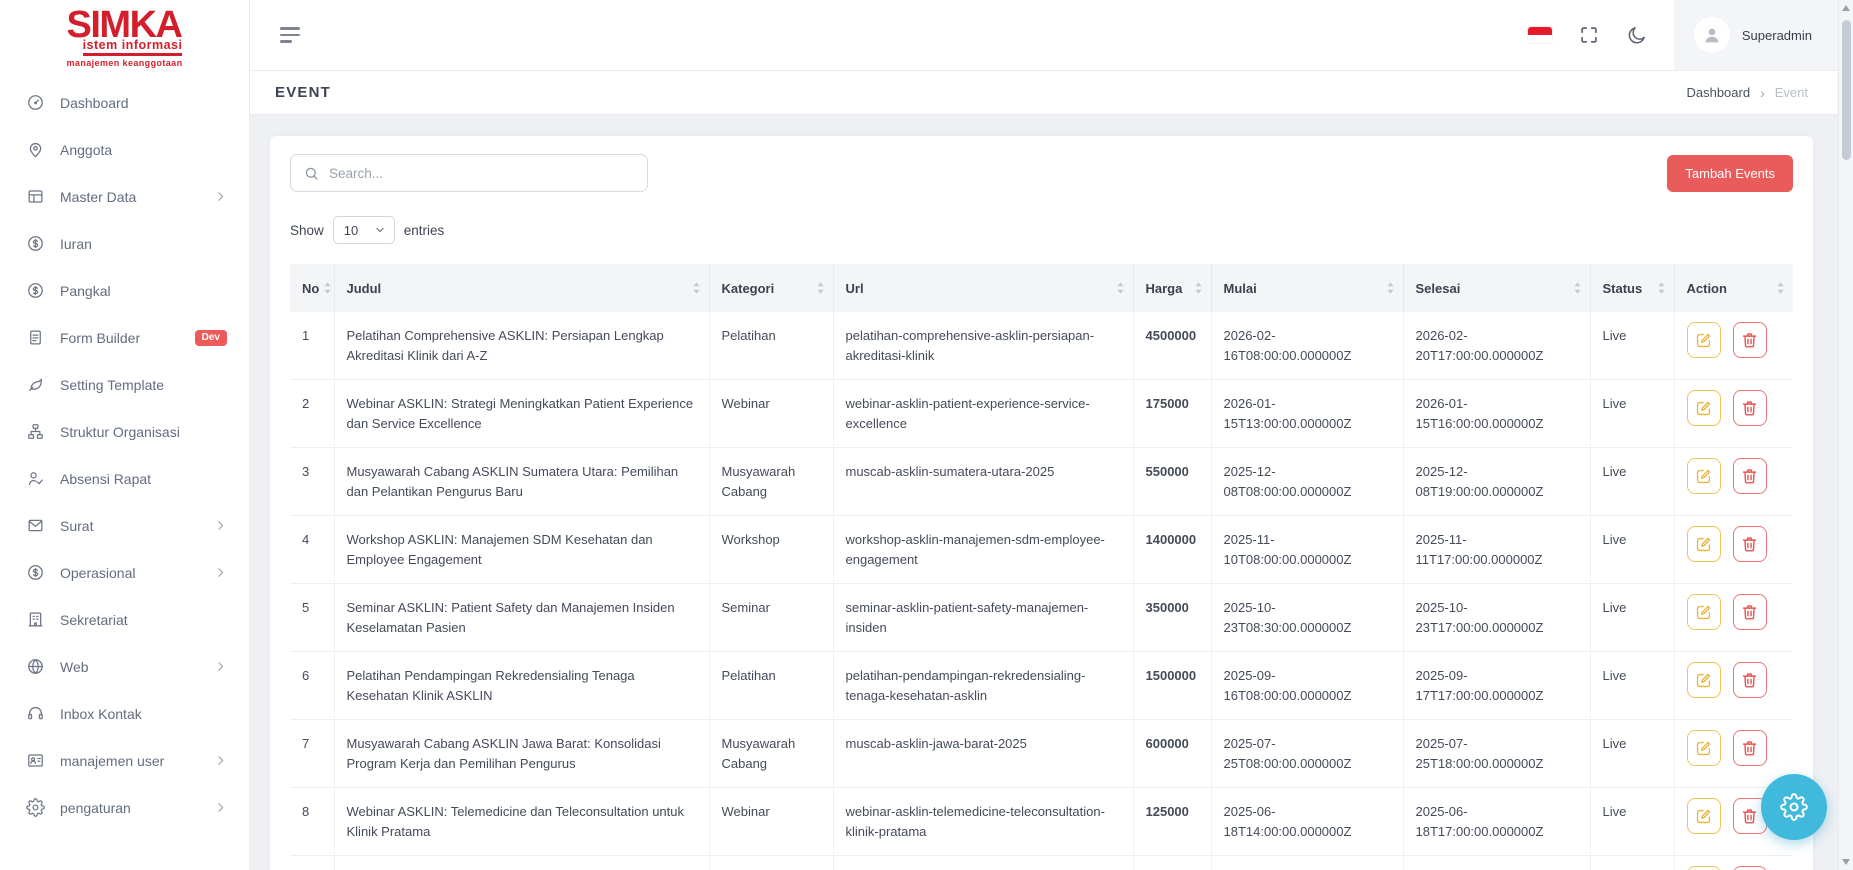  Describe the element at coordinates (124, 666) in the screenshot. I see `sidebar-item-web: Web` at that location.